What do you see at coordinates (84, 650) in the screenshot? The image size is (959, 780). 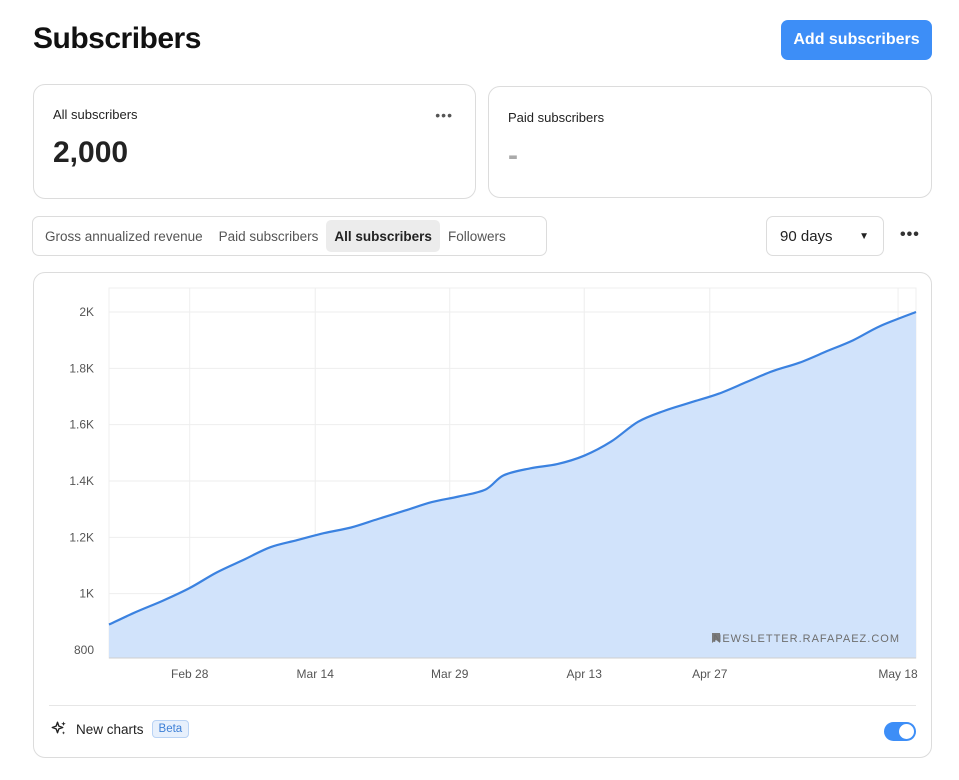 I see `y-tick-label: 800` at bounding box center [84, 650].